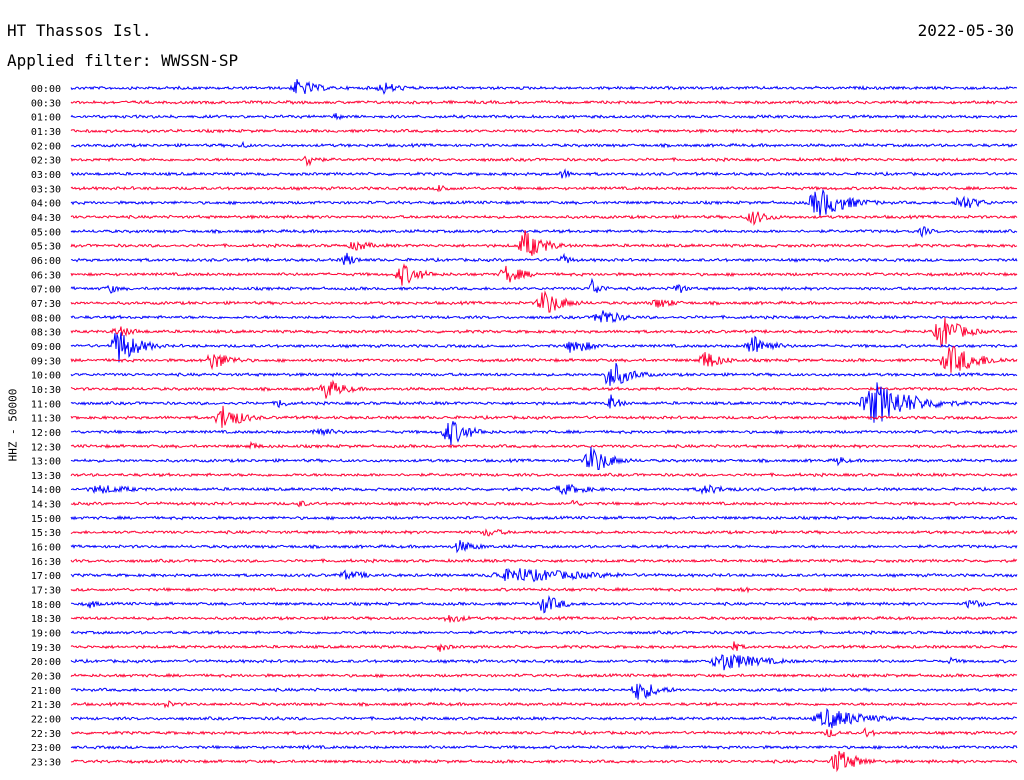 The image size is (1024, 780). I want to click on row-time-label: 22:00, so click(46, 720).